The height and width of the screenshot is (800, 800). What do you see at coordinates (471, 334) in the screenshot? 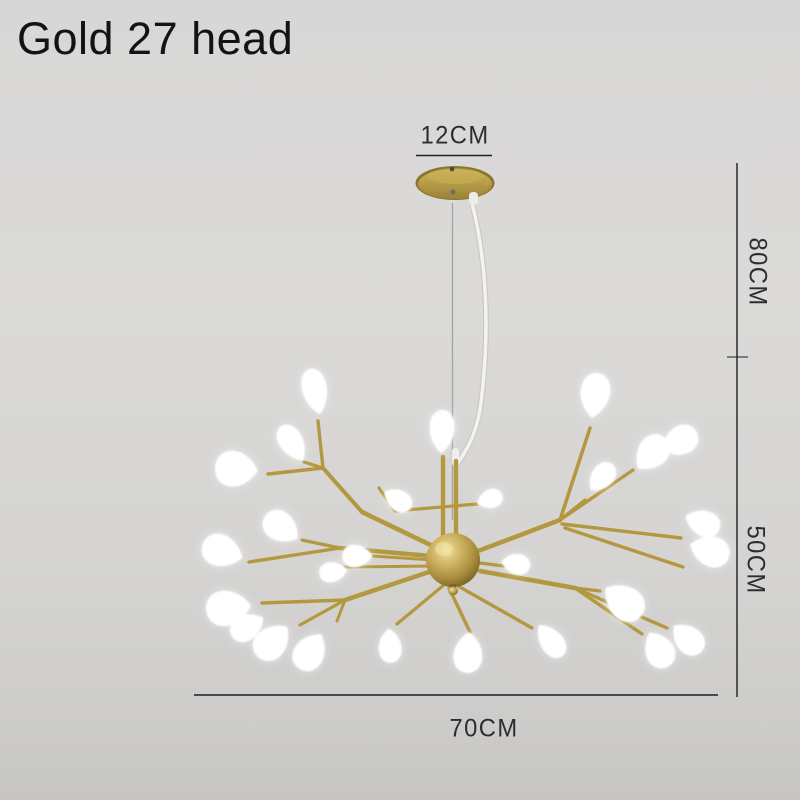
I see `power-cord` at bounding box center [471, 334].